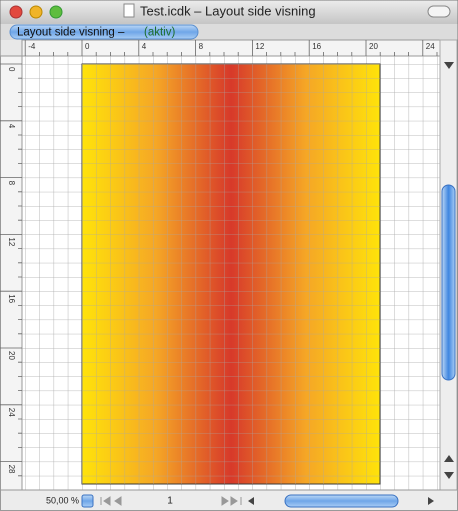 The width and height of the screenshot is (458, 511). I want to click on minimize-button, so click(36, 12).